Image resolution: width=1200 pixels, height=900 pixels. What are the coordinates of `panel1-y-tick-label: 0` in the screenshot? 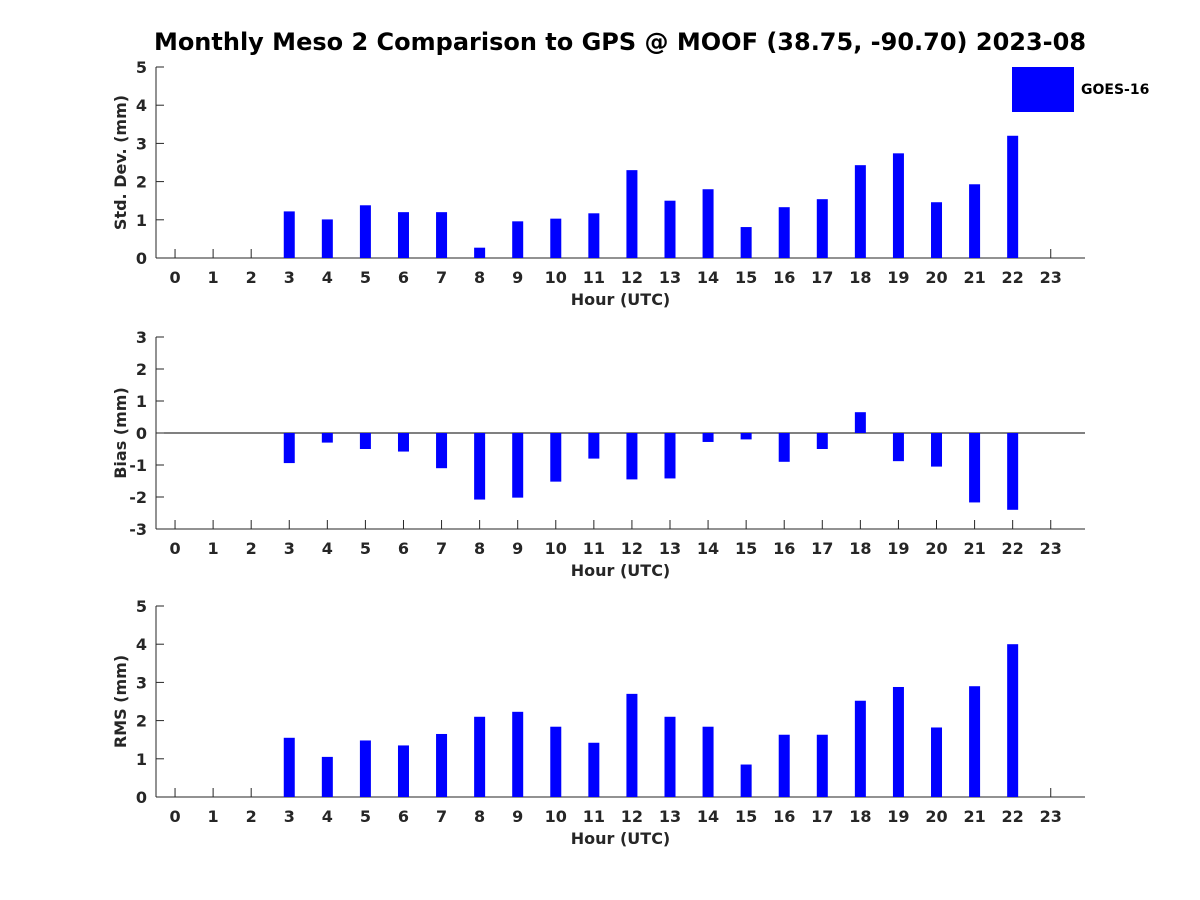 It's located at (141, 258).